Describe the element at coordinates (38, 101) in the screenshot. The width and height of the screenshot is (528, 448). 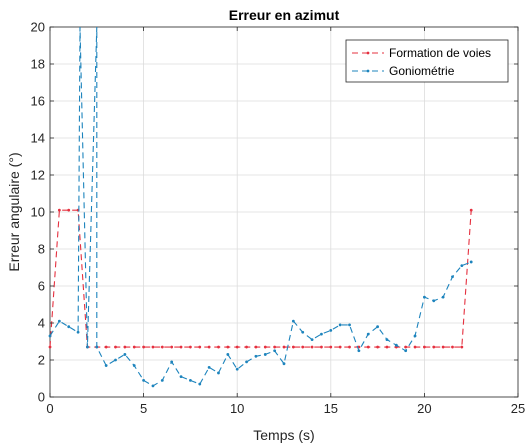
I see `y-tick-label: 16` at that location.